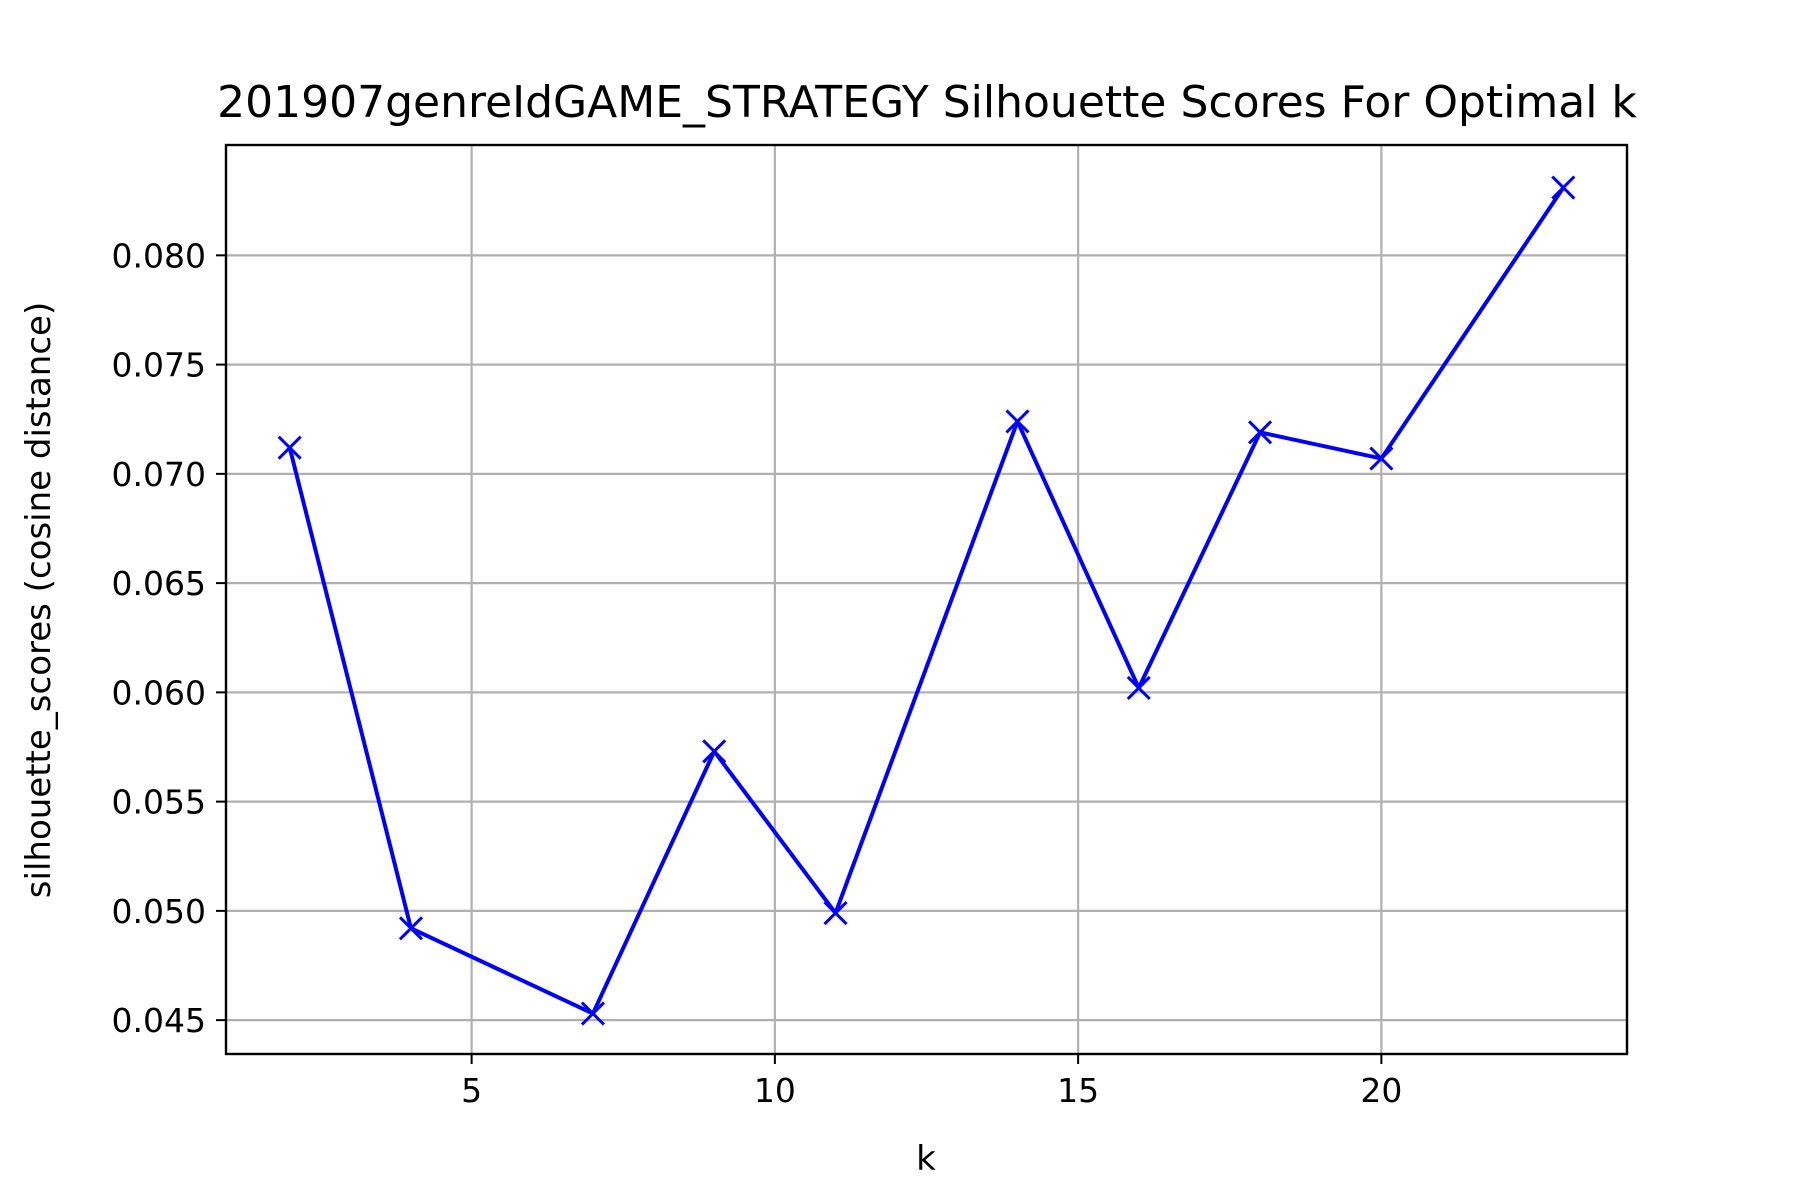 This screenshot has width=1800, height=1200. Describe the element at coordinates (471, 1090) in the screenshot. I see `x-tick-label: 5` at that location.